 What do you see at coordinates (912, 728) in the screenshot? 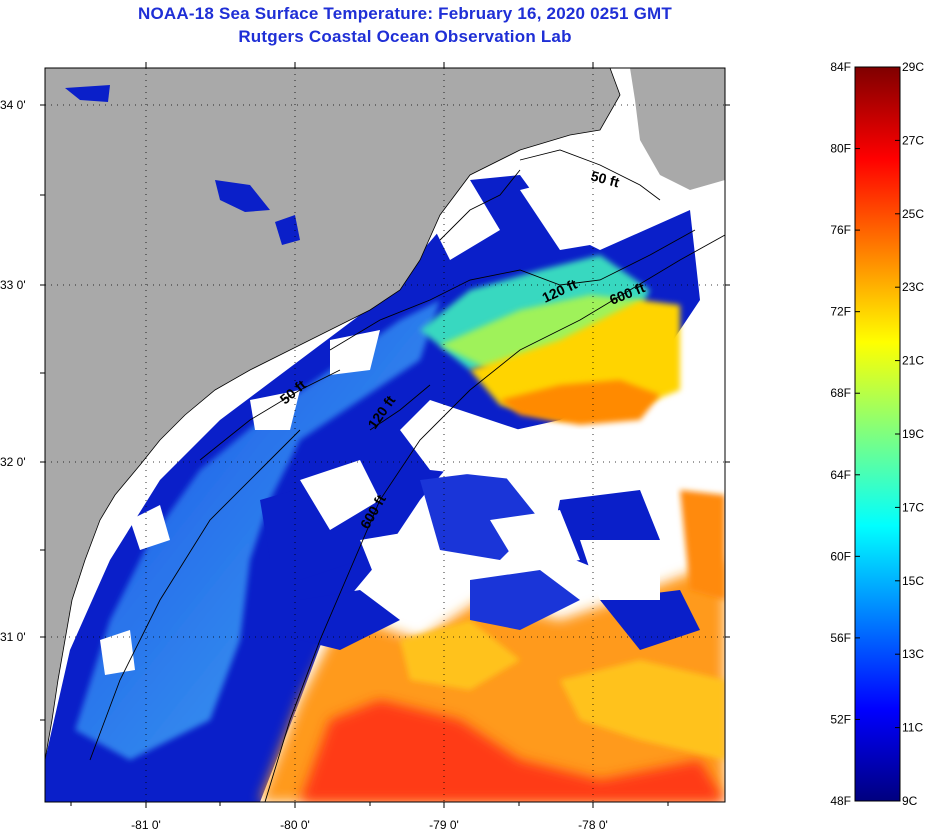
I see `colorbar-c-label: 11C` at bounding box center [912, 728].